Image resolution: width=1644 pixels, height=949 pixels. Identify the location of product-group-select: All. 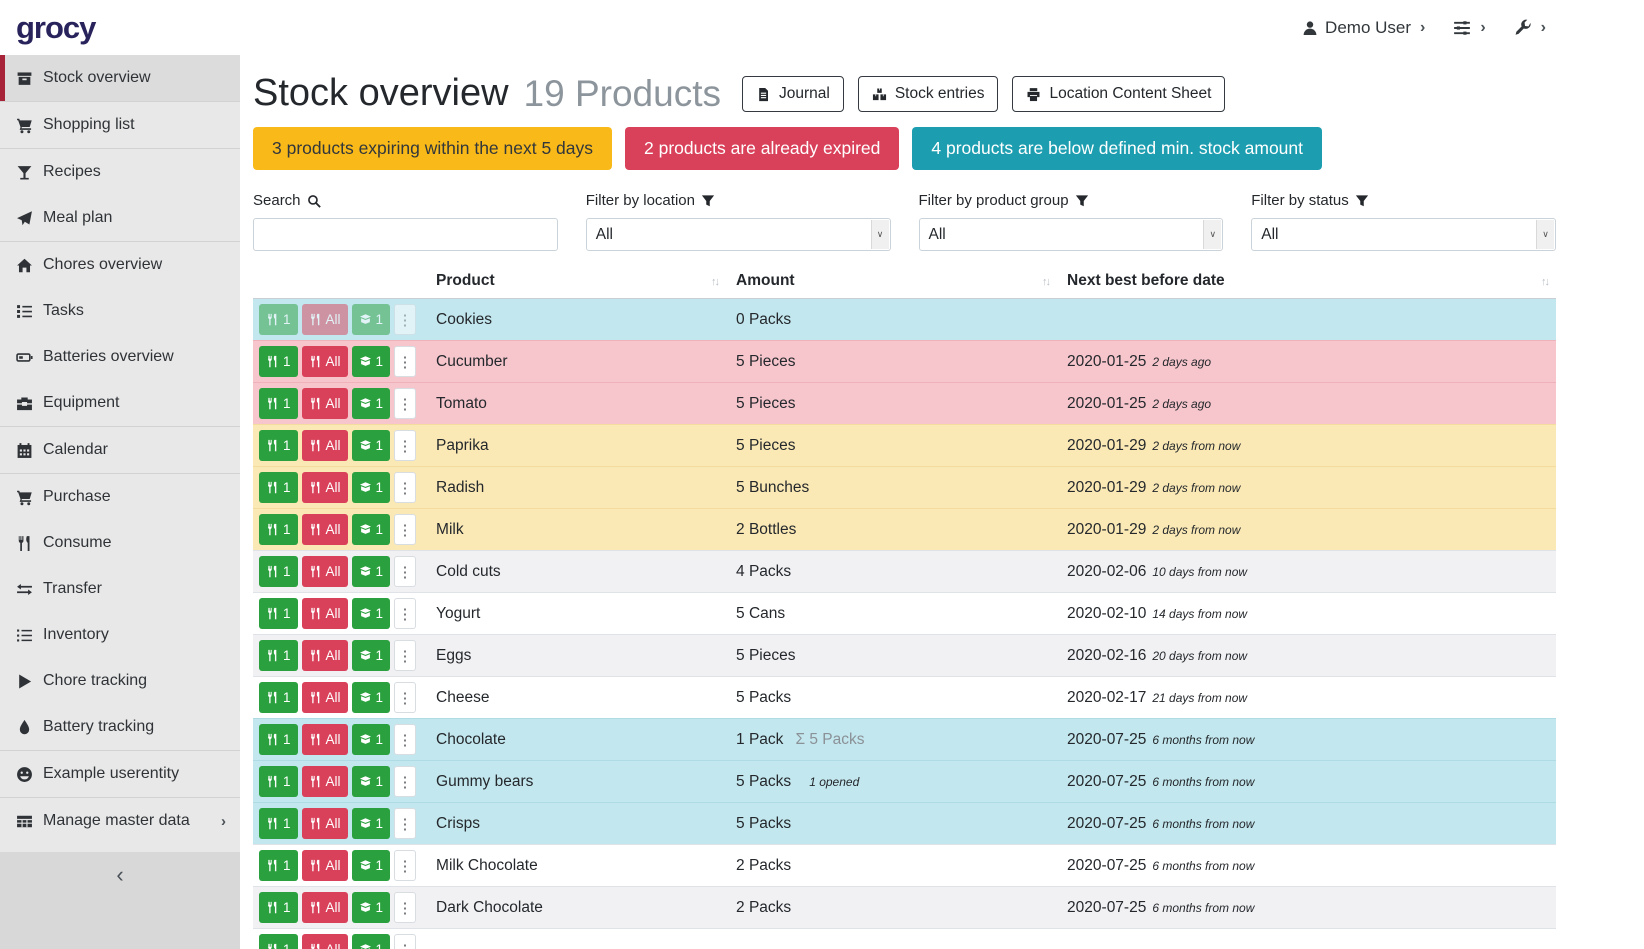
(1071, 234).